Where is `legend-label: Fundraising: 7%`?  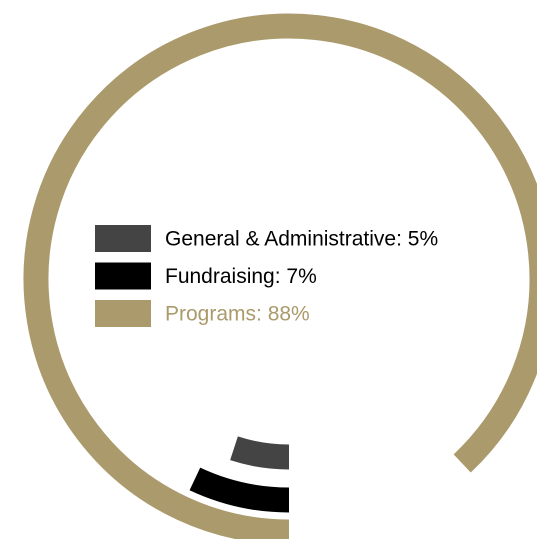
legend-label: Fundraising: 7% is located at coordinates (241, 276).